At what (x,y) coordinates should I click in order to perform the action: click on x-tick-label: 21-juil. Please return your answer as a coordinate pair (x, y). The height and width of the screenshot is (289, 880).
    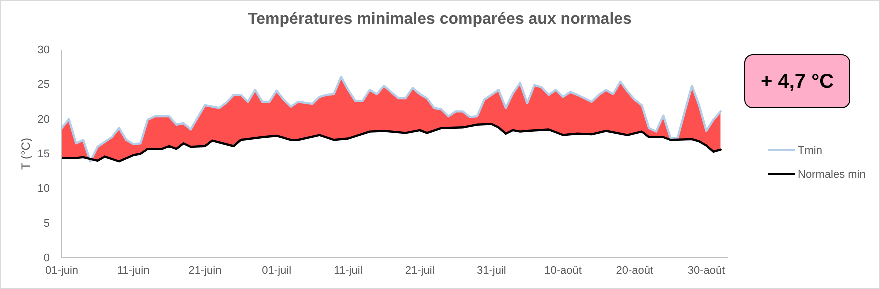
    Looking at the image, I should click on (420, 270).